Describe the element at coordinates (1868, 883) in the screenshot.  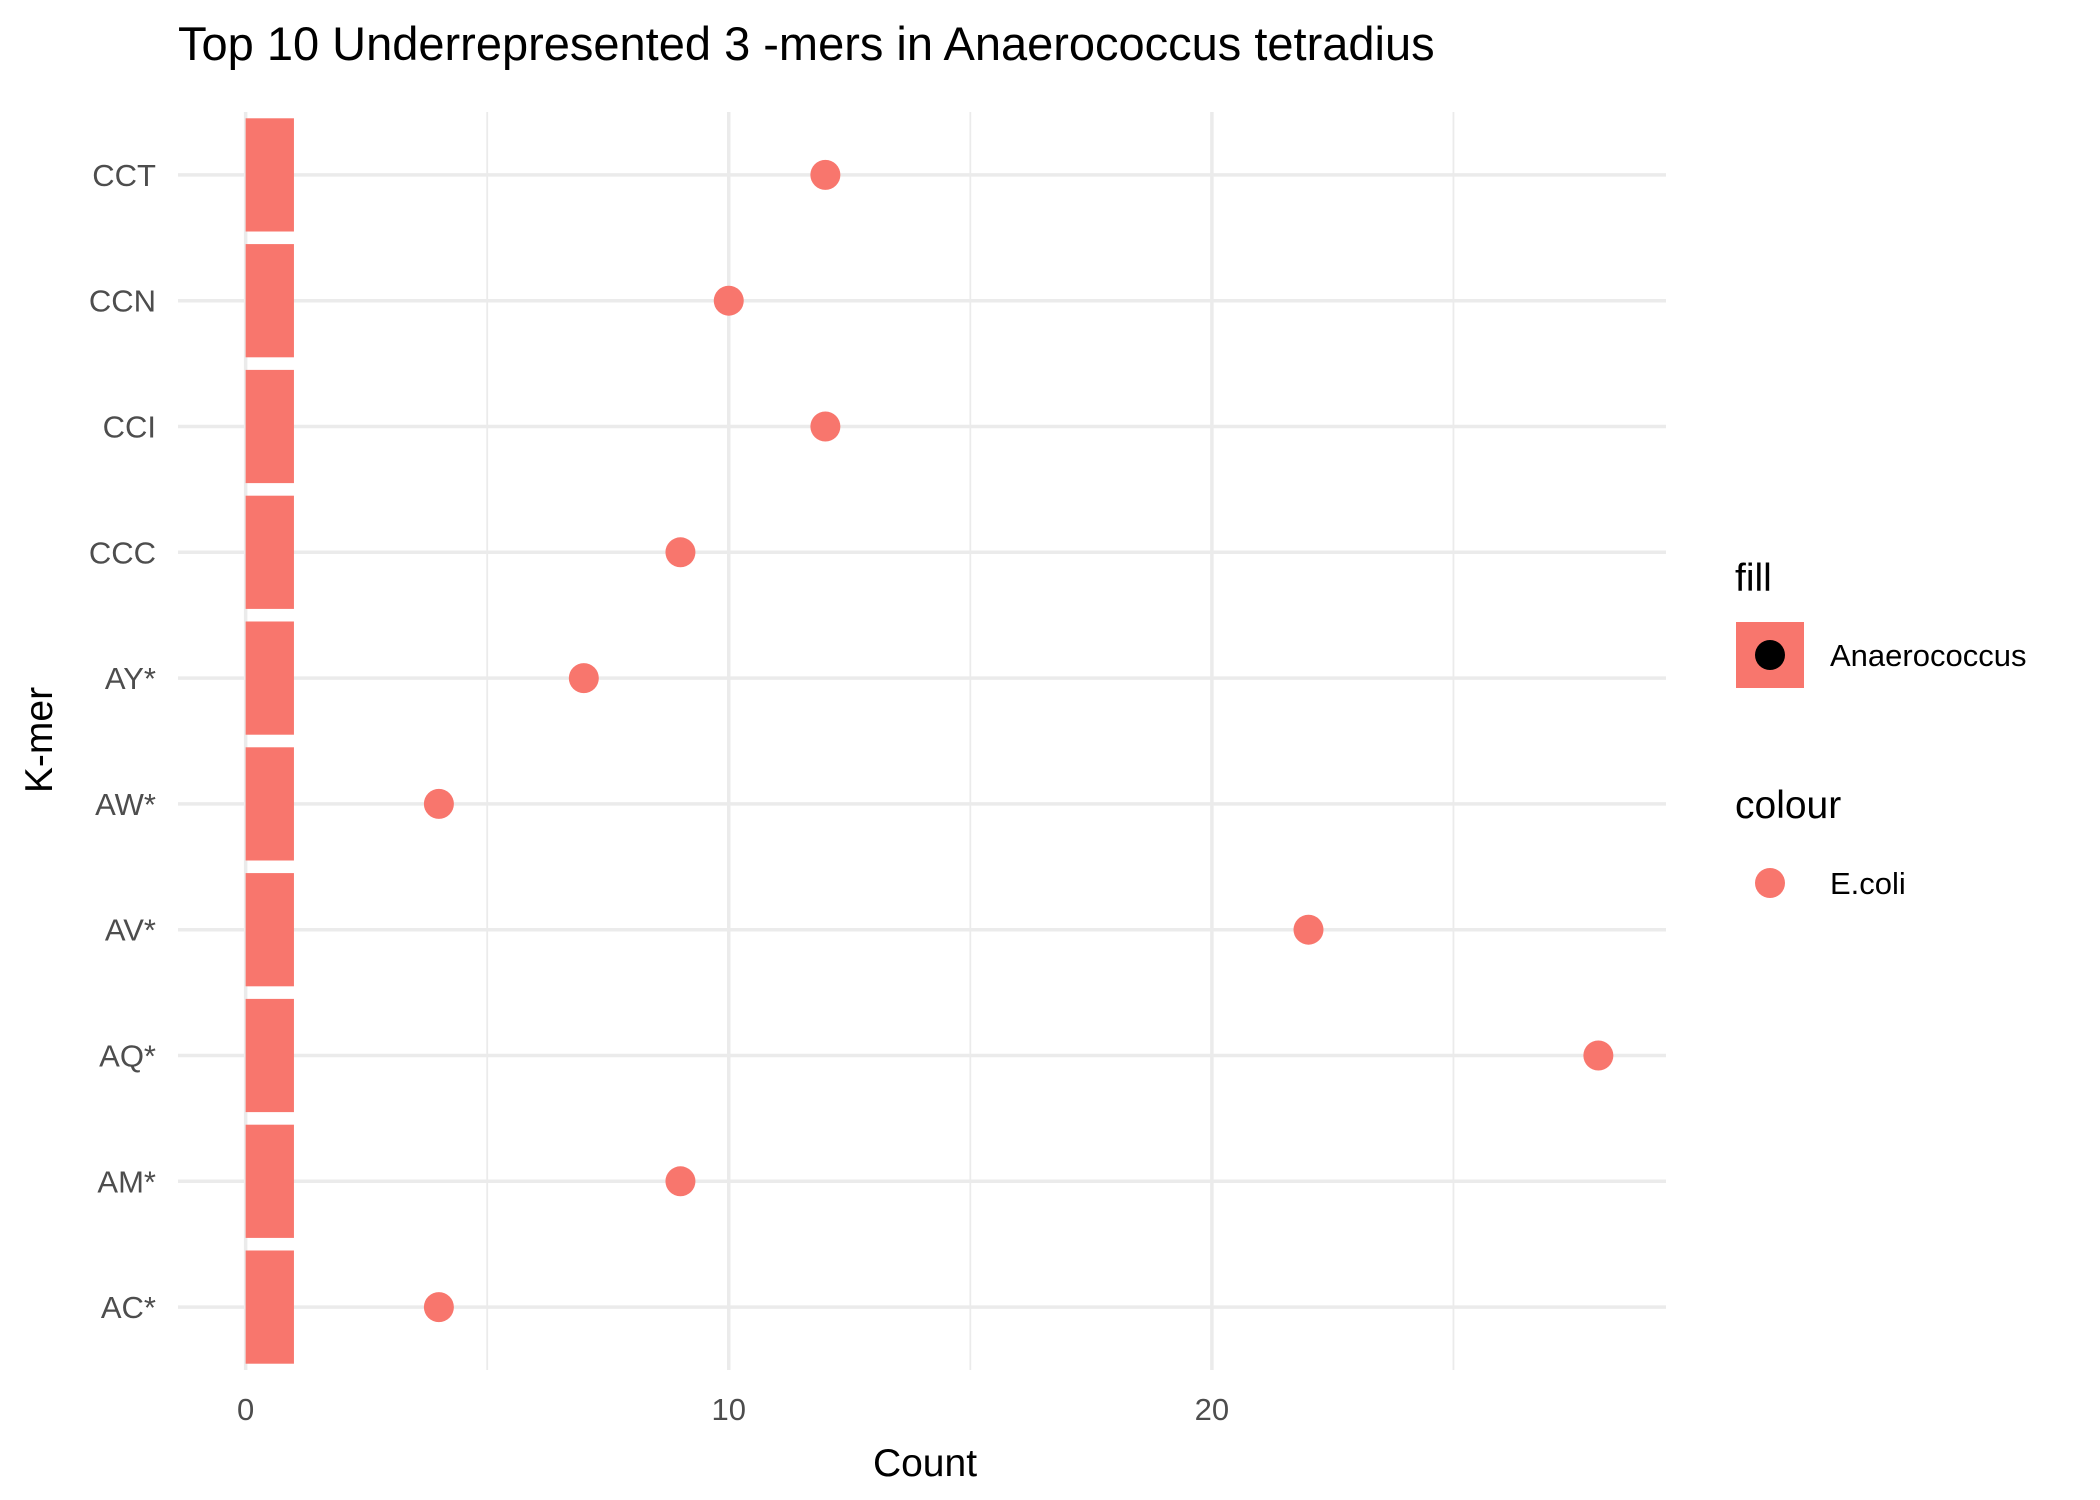
I see `legend-colour-label: E.coli` at that location.